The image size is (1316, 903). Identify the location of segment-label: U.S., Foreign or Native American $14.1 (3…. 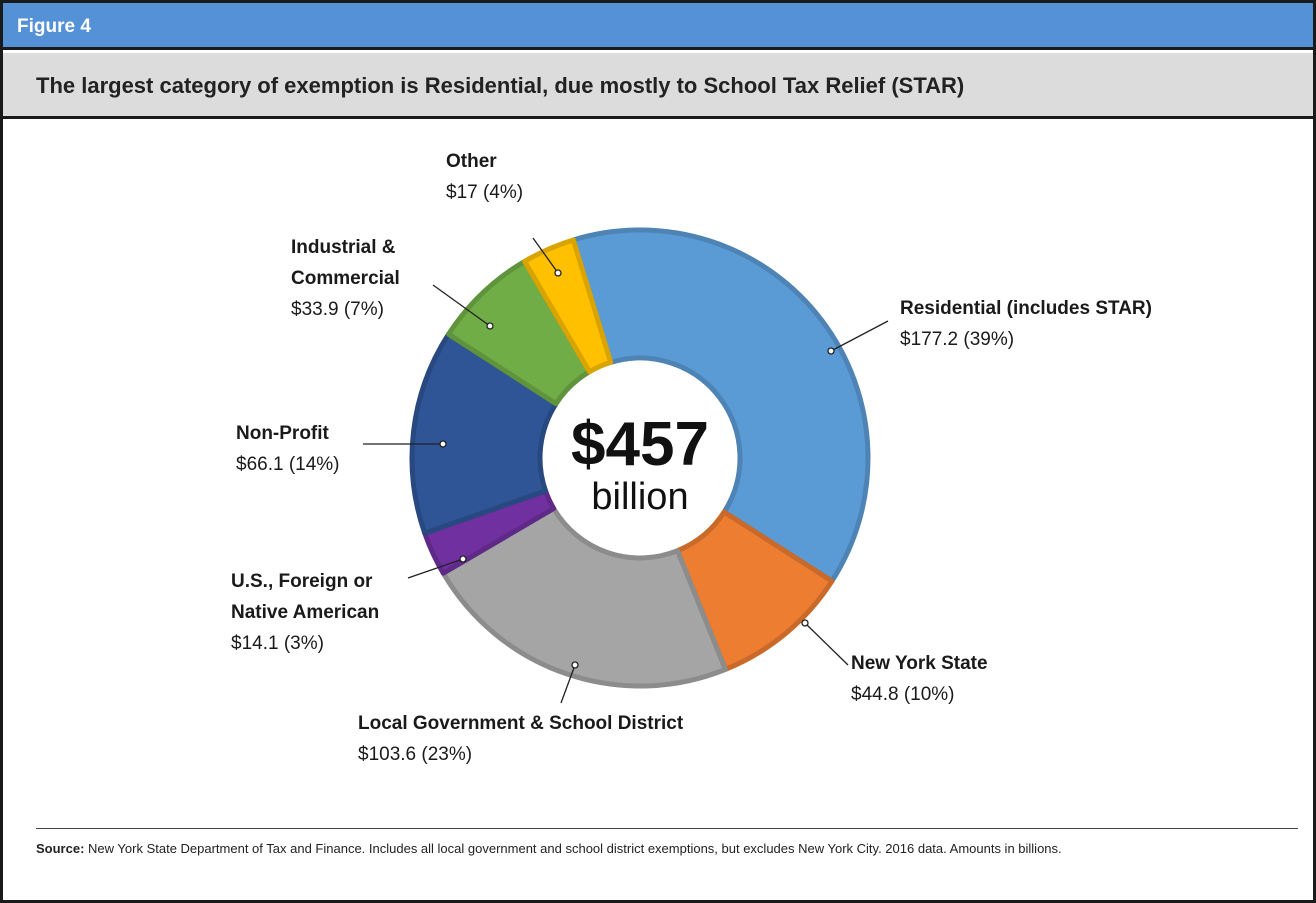
(321, 612).